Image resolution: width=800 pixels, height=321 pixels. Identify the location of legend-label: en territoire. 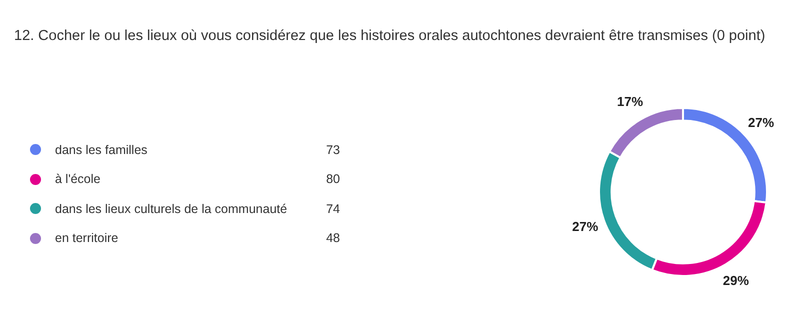
(87, 238).